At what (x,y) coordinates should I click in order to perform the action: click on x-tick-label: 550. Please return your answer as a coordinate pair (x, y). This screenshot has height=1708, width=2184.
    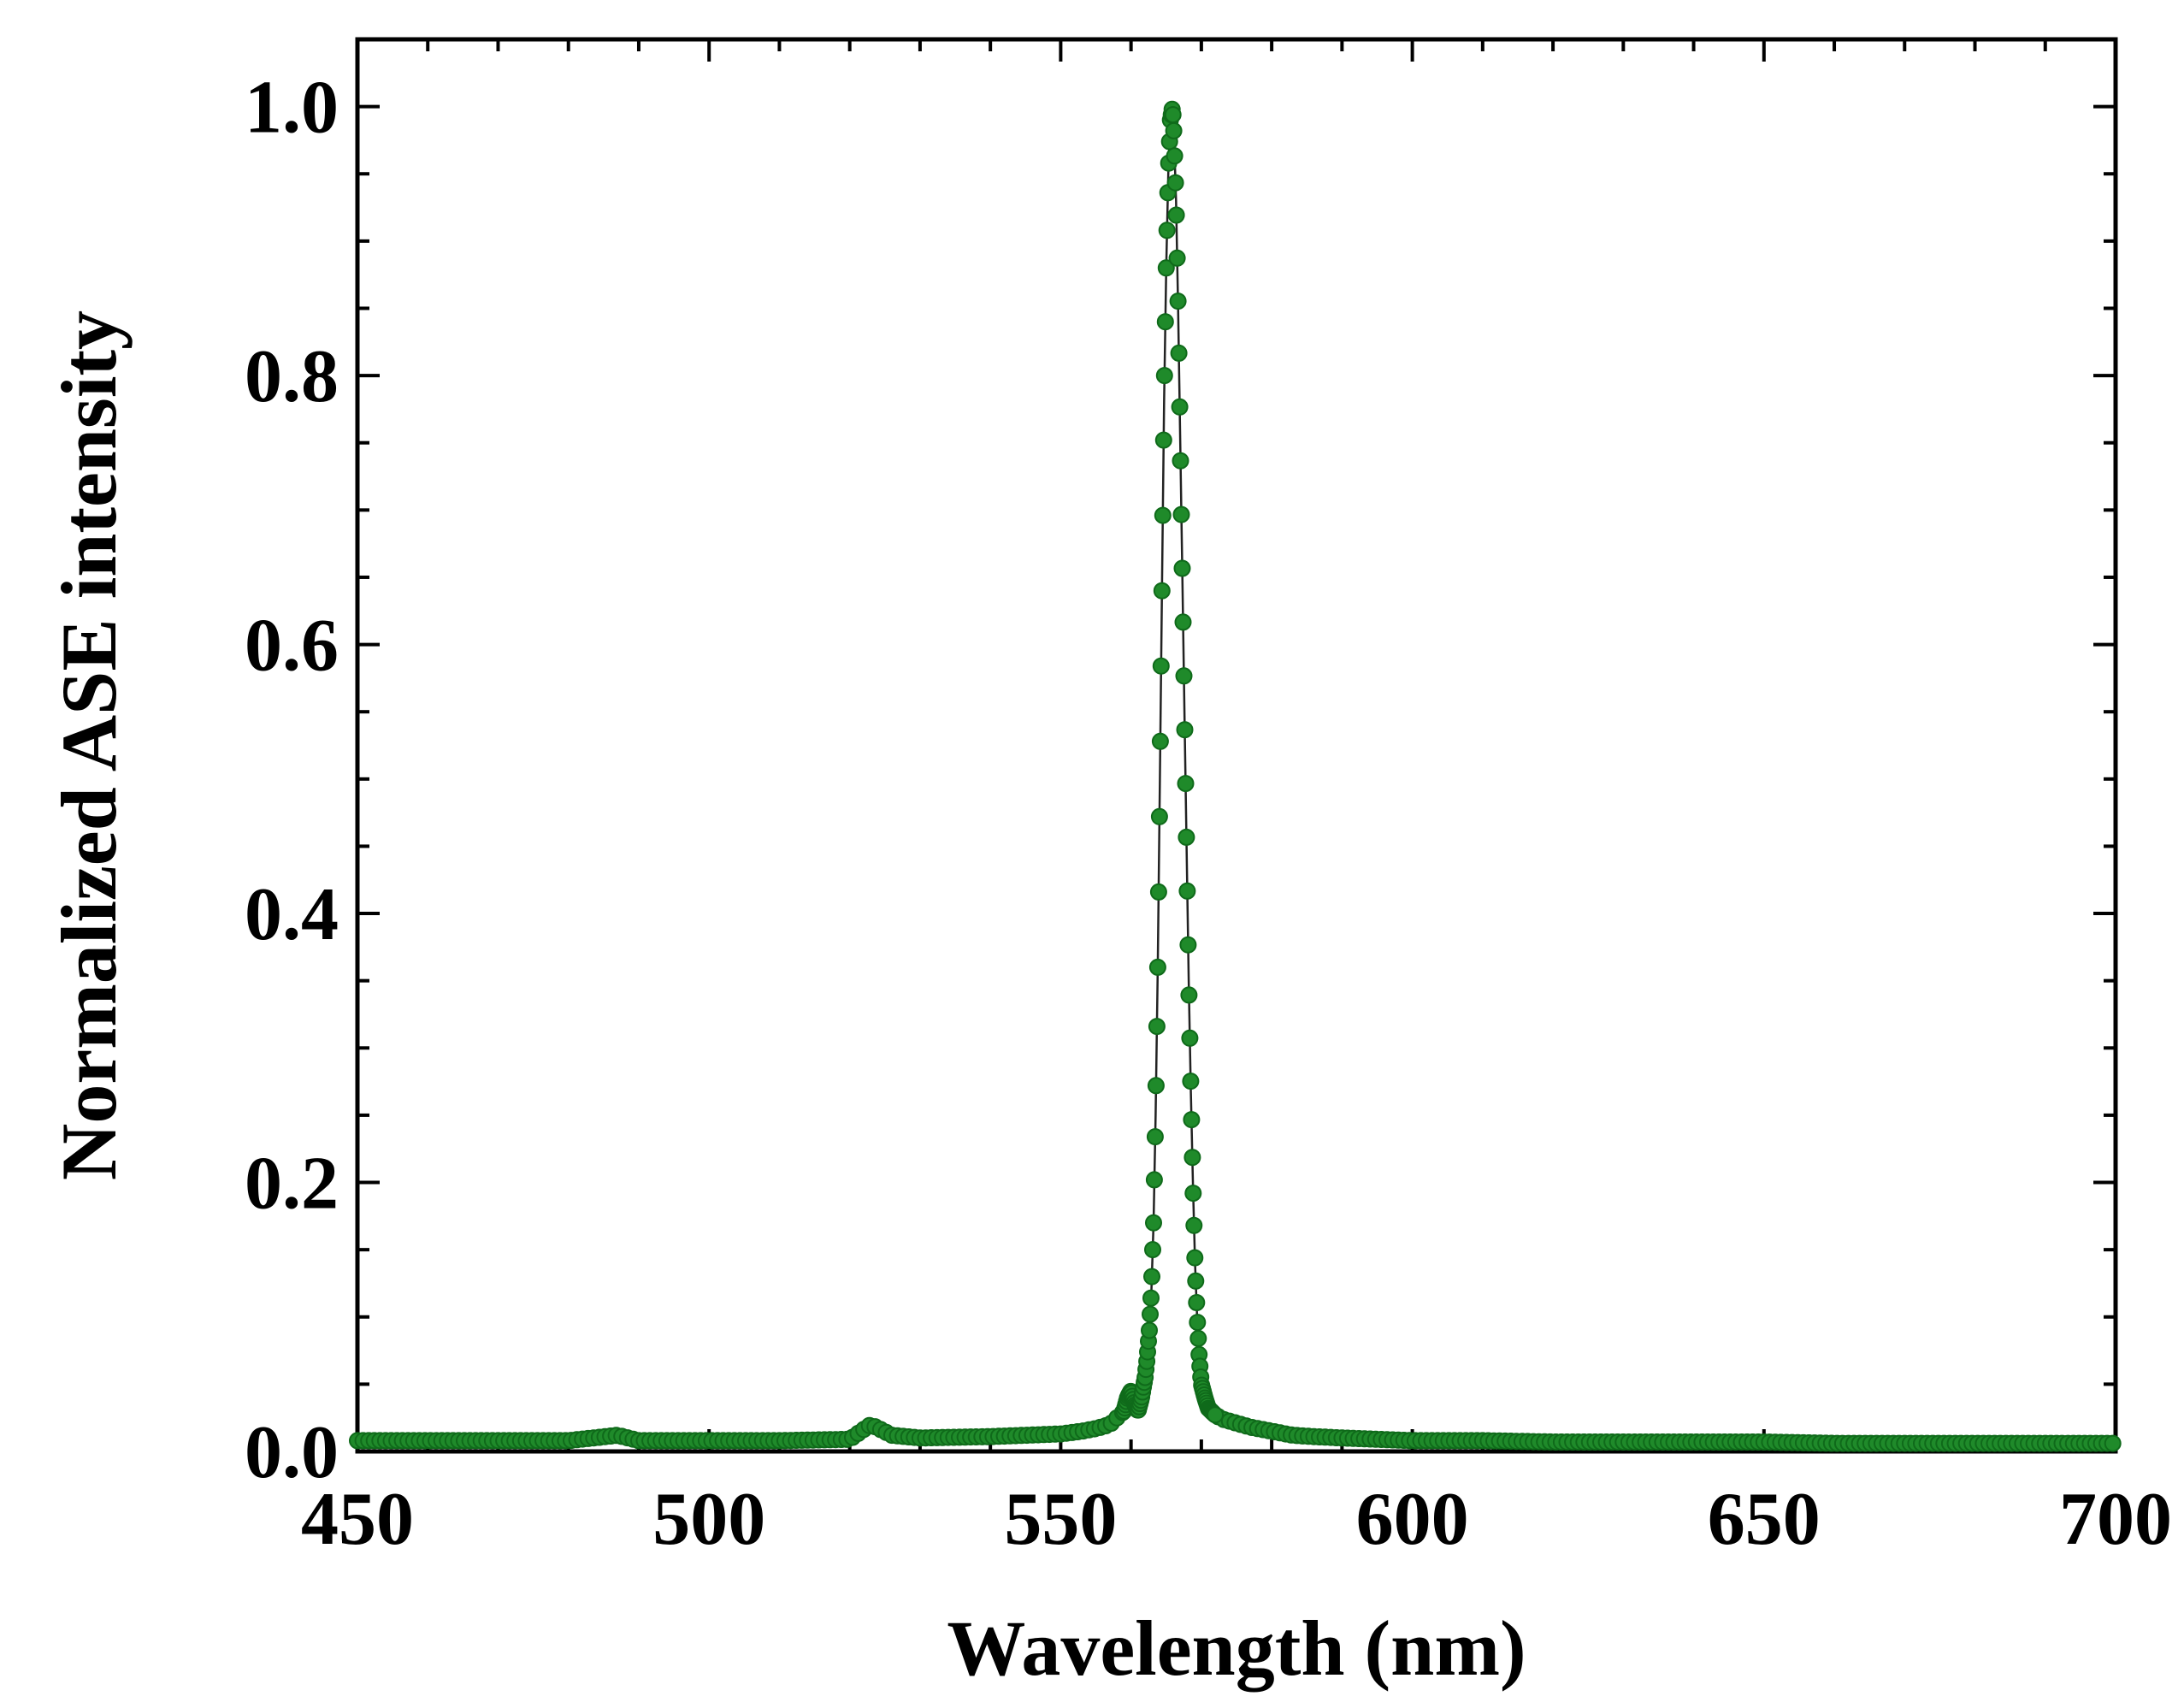
    Looking at the image, I should click on (1060, 1519).